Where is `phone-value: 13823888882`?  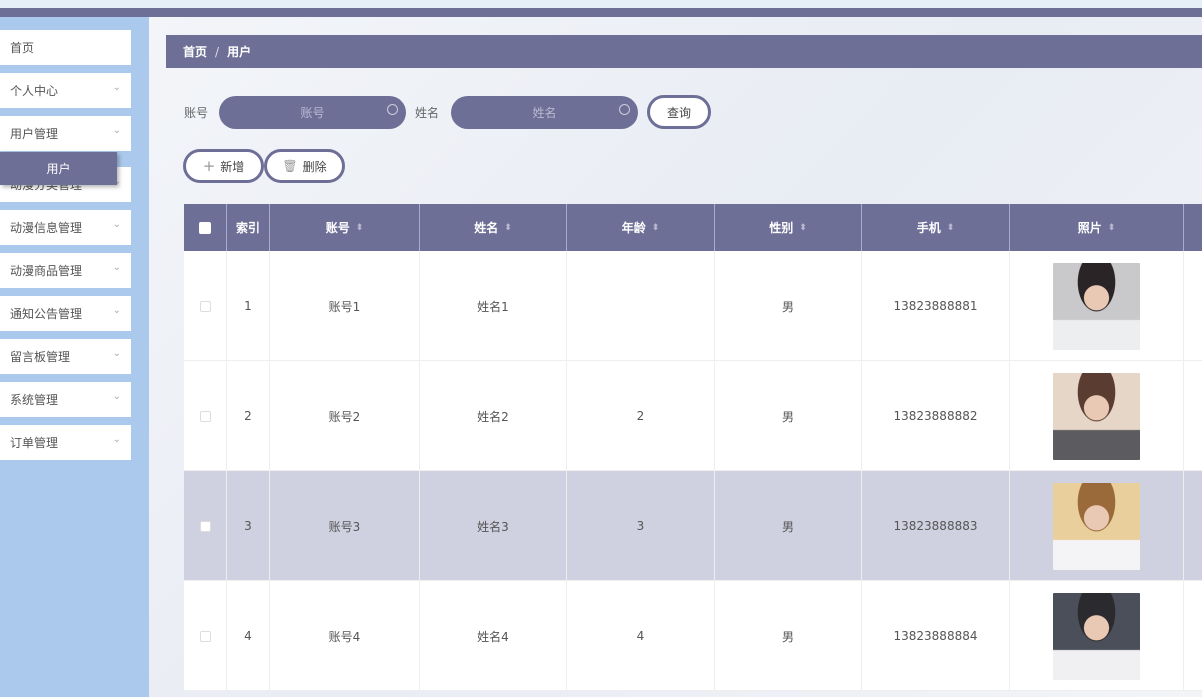 phone-value: 13823888882 is located at coordinates (935, 416).